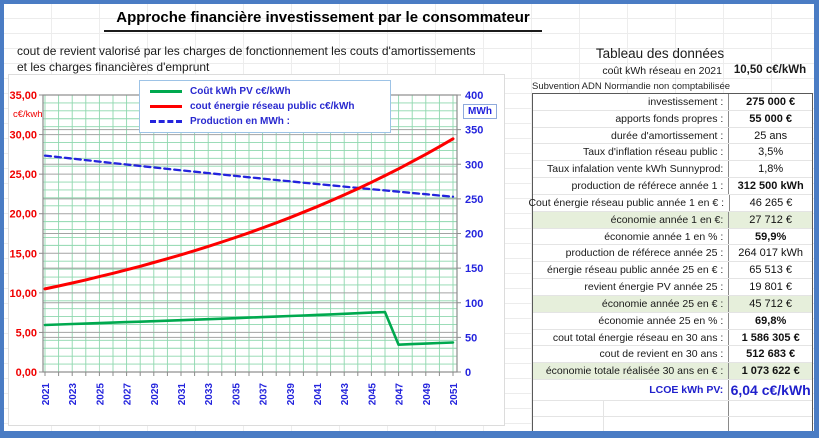 Image resolution: width=819 pixels, height=438 pixels. I want to click on svg-text: 35,00, so click(23, 96).